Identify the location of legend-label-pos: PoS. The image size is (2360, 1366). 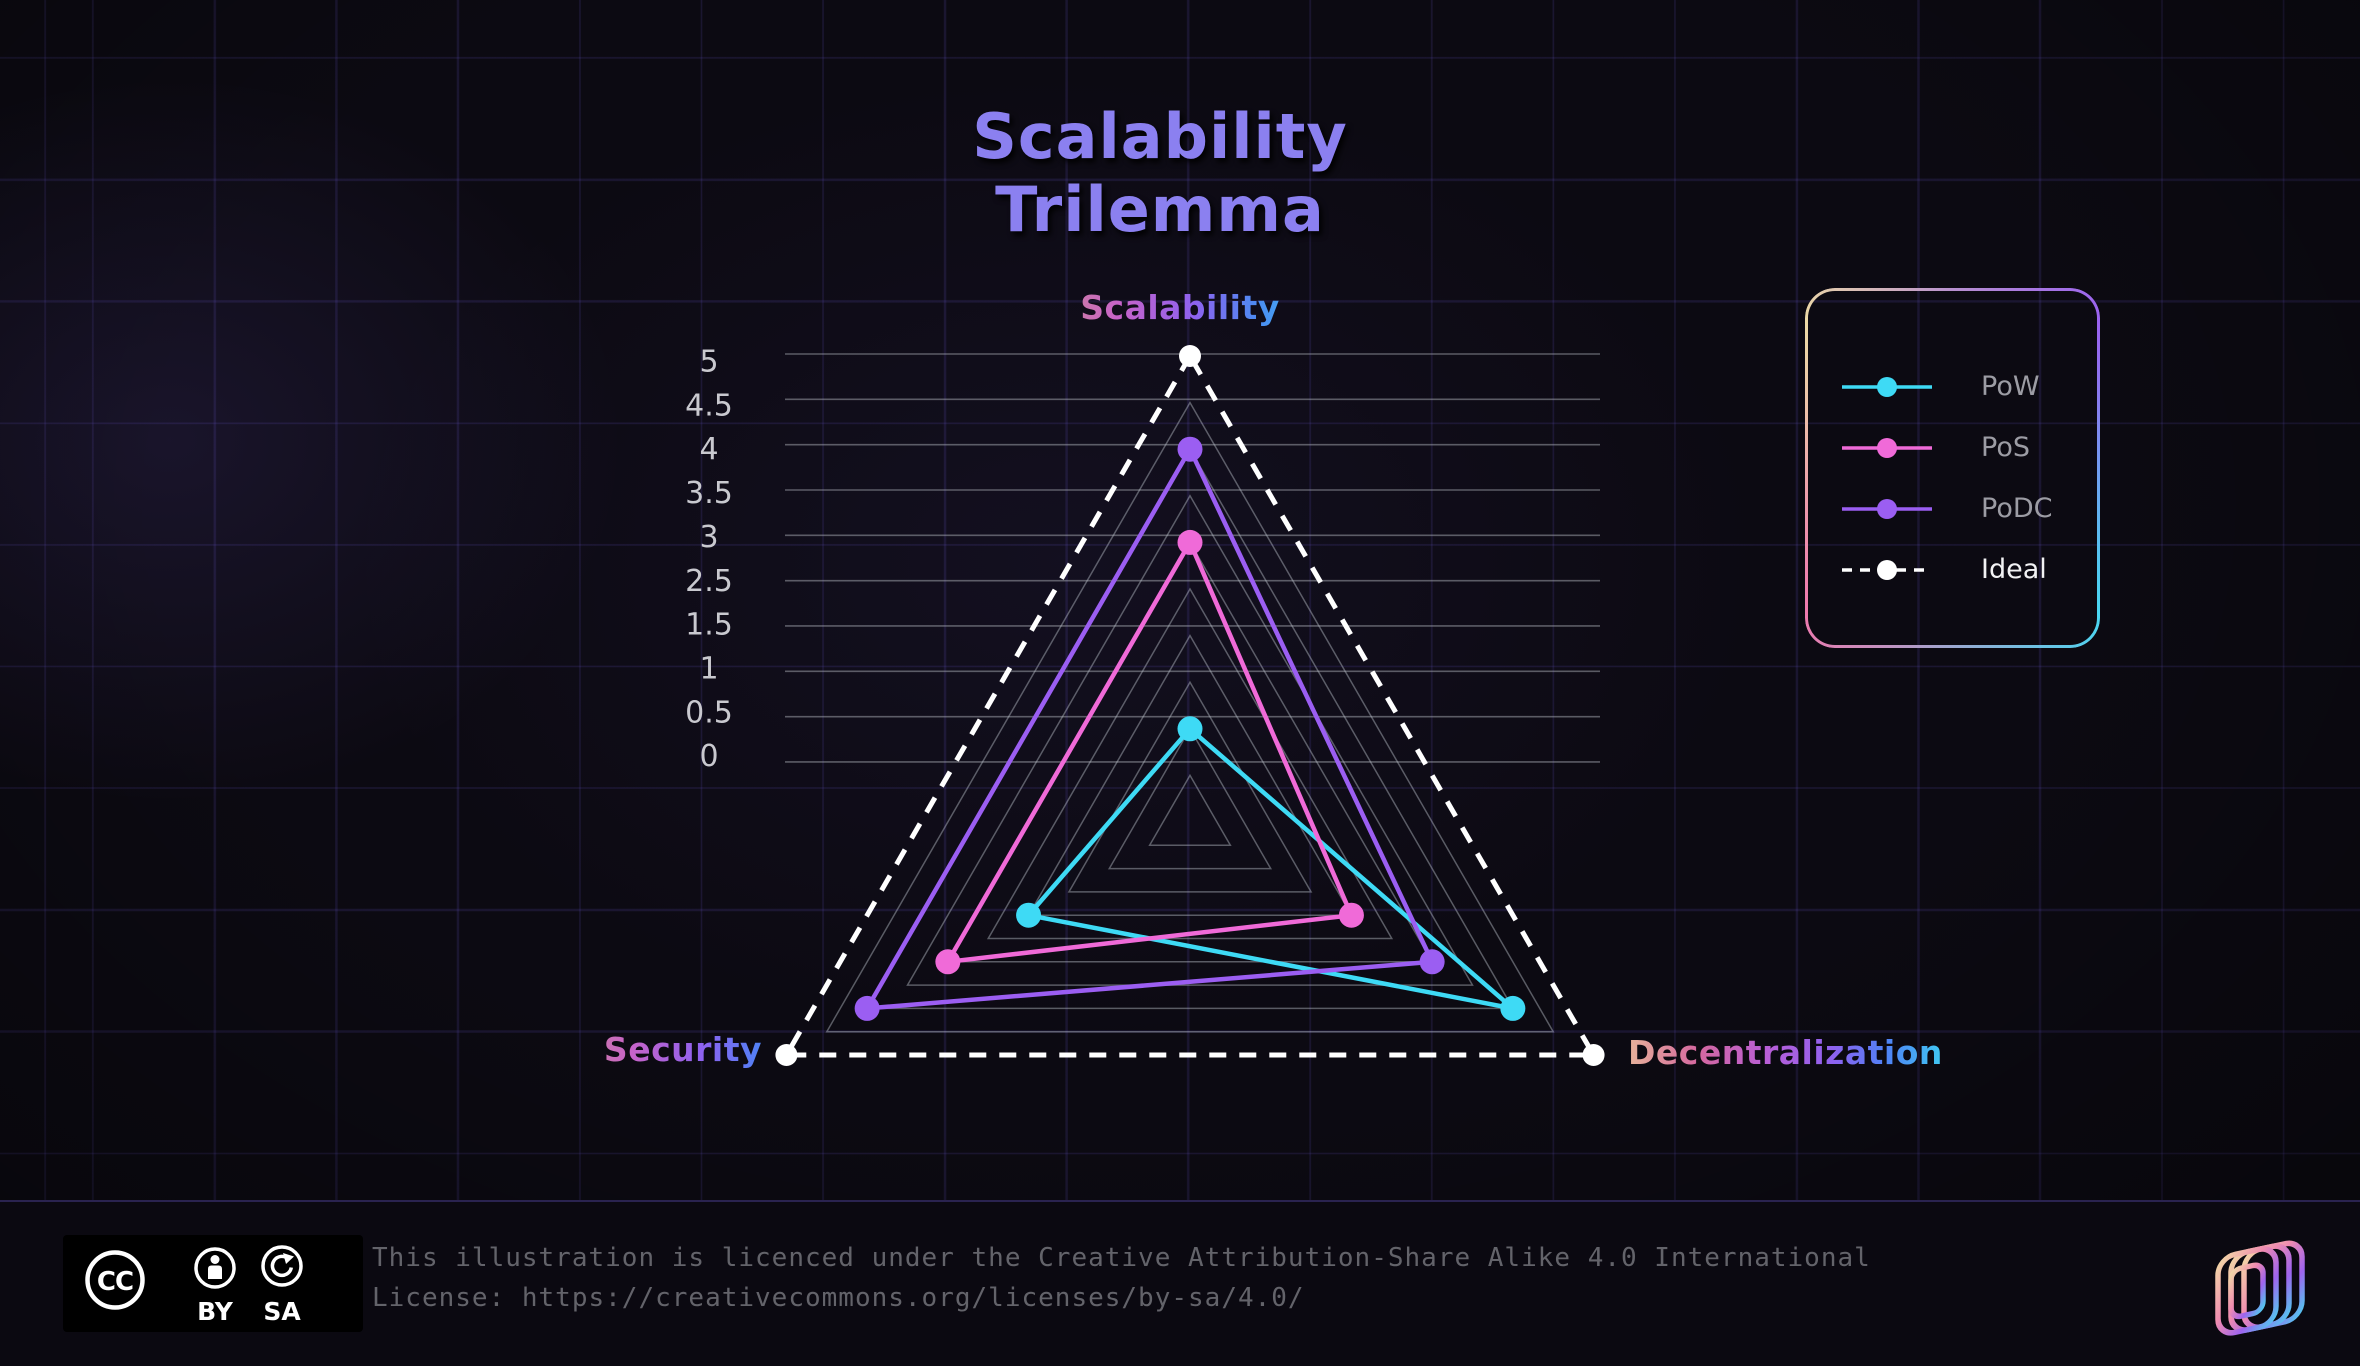
(2005, 447).